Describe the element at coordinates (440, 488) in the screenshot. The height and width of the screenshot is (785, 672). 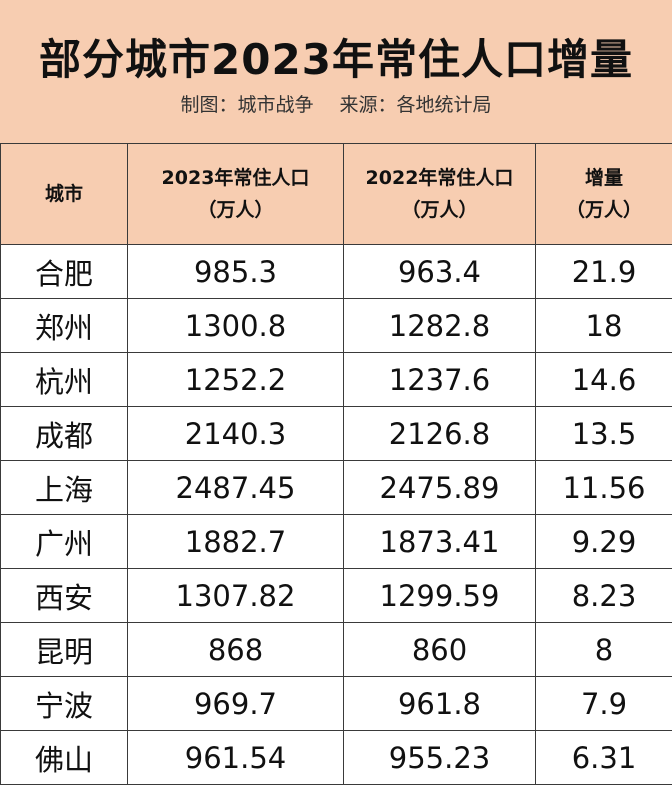
I see `population-2022-cell: 2475.89` at that location.